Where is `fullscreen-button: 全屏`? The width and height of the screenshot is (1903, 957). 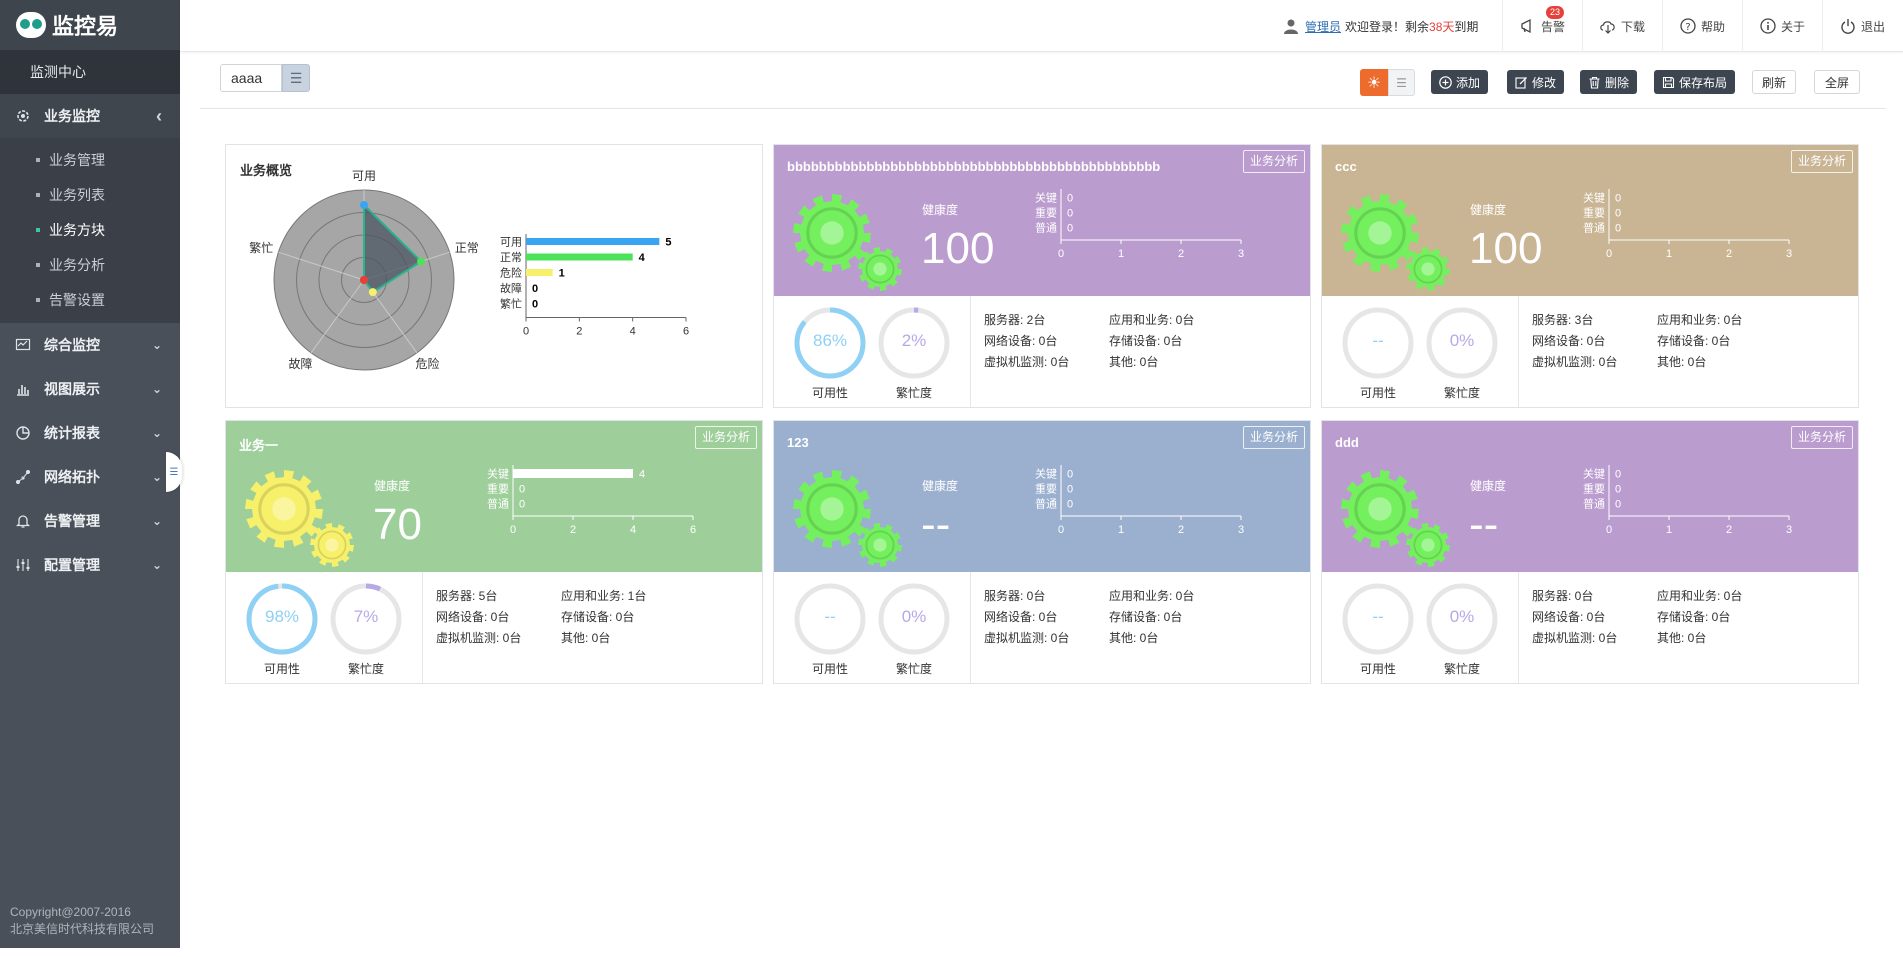 fullscreen-button: 全屏 is located at coordinates (1837, 82).